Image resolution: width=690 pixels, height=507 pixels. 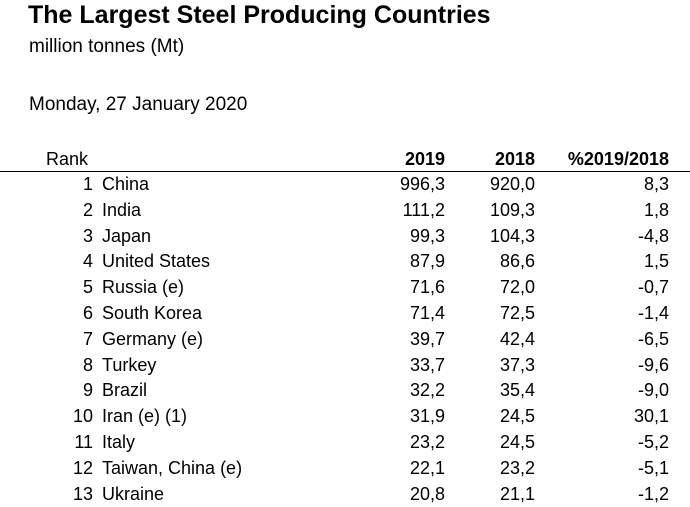 I want to click on table-row: 8 Turkey 33,7 37,3 -9,6, so click(x=345, y=366).